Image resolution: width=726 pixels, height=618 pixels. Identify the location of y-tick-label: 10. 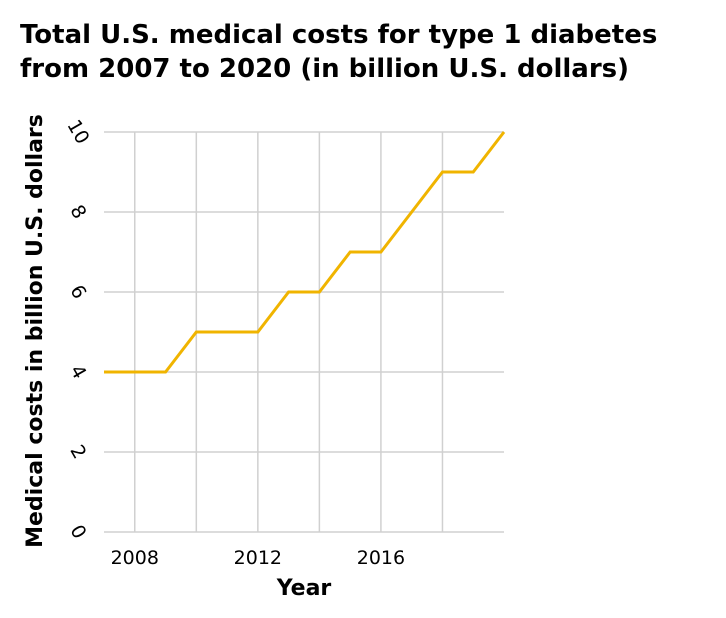
(77, 132).